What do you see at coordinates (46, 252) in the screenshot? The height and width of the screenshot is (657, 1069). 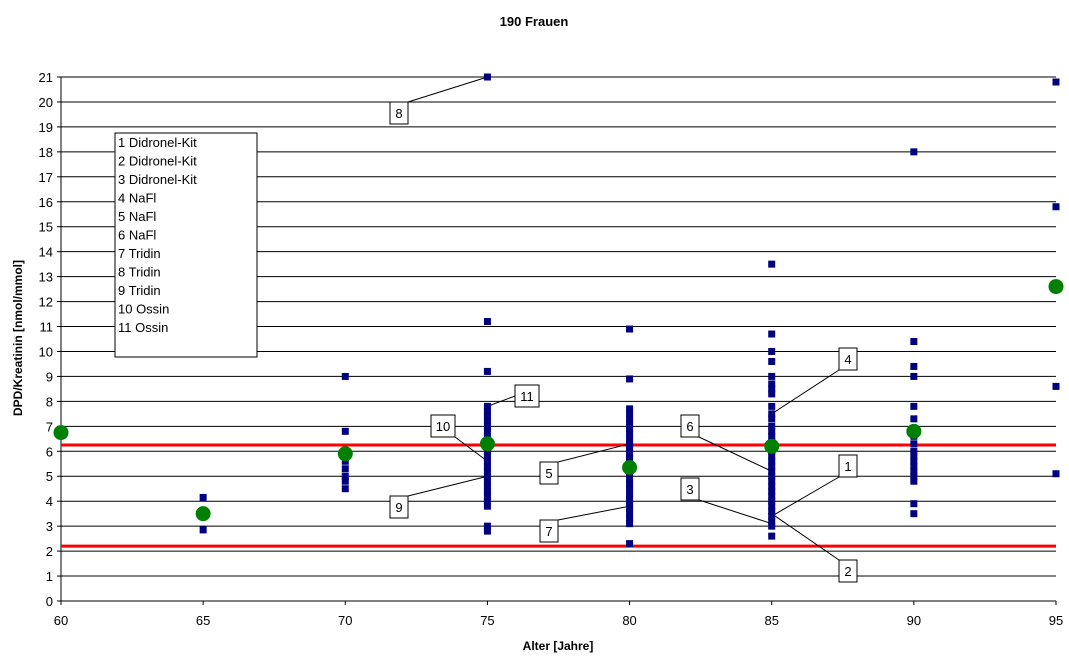 I see `y-tick-label: 14` at bounding box center [46, 252].